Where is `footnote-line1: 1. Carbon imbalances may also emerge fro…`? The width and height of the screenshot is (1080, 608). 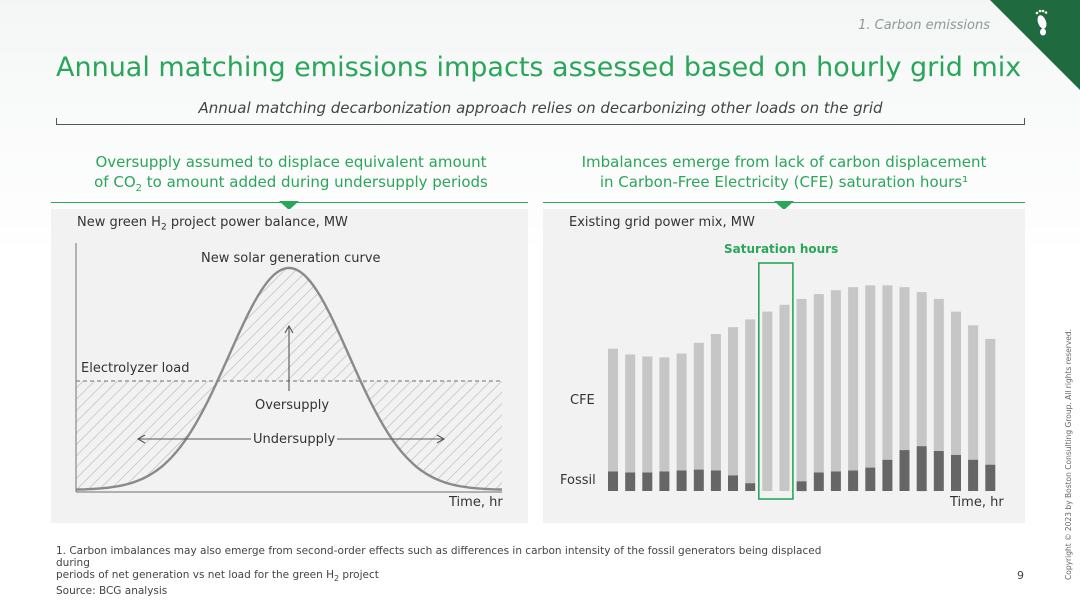
footnote-line1: 1. Carbon imbalances may also emerge fro… is located at coordinates (439, 557).